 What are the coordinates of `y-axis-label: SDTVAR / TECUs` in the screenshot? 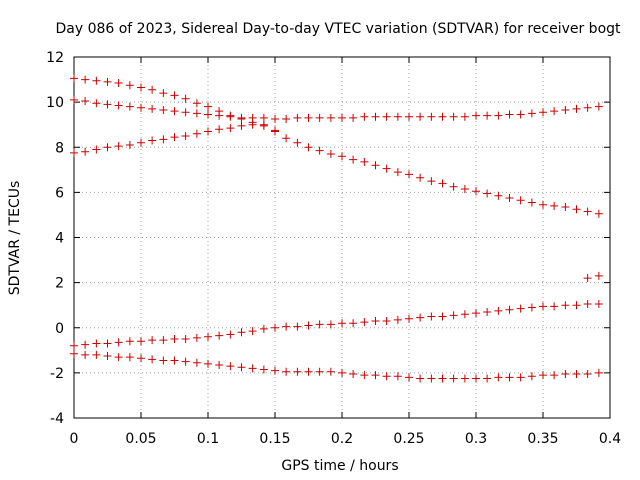 It's located at (15, 238).